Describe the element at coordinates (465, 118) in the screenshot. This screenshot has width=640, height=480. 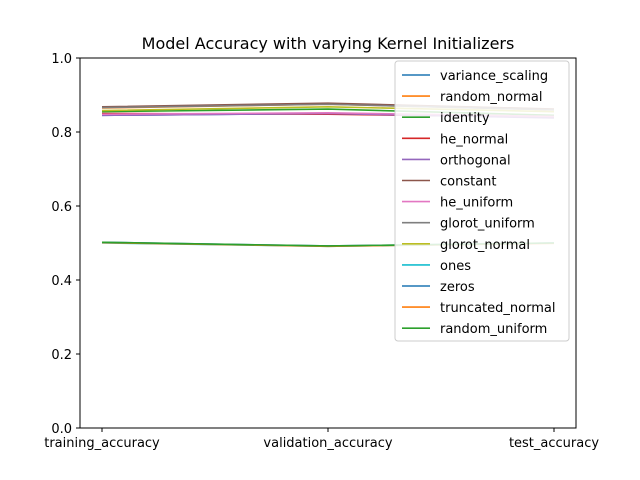
I see `legend-label: identity` at that location.